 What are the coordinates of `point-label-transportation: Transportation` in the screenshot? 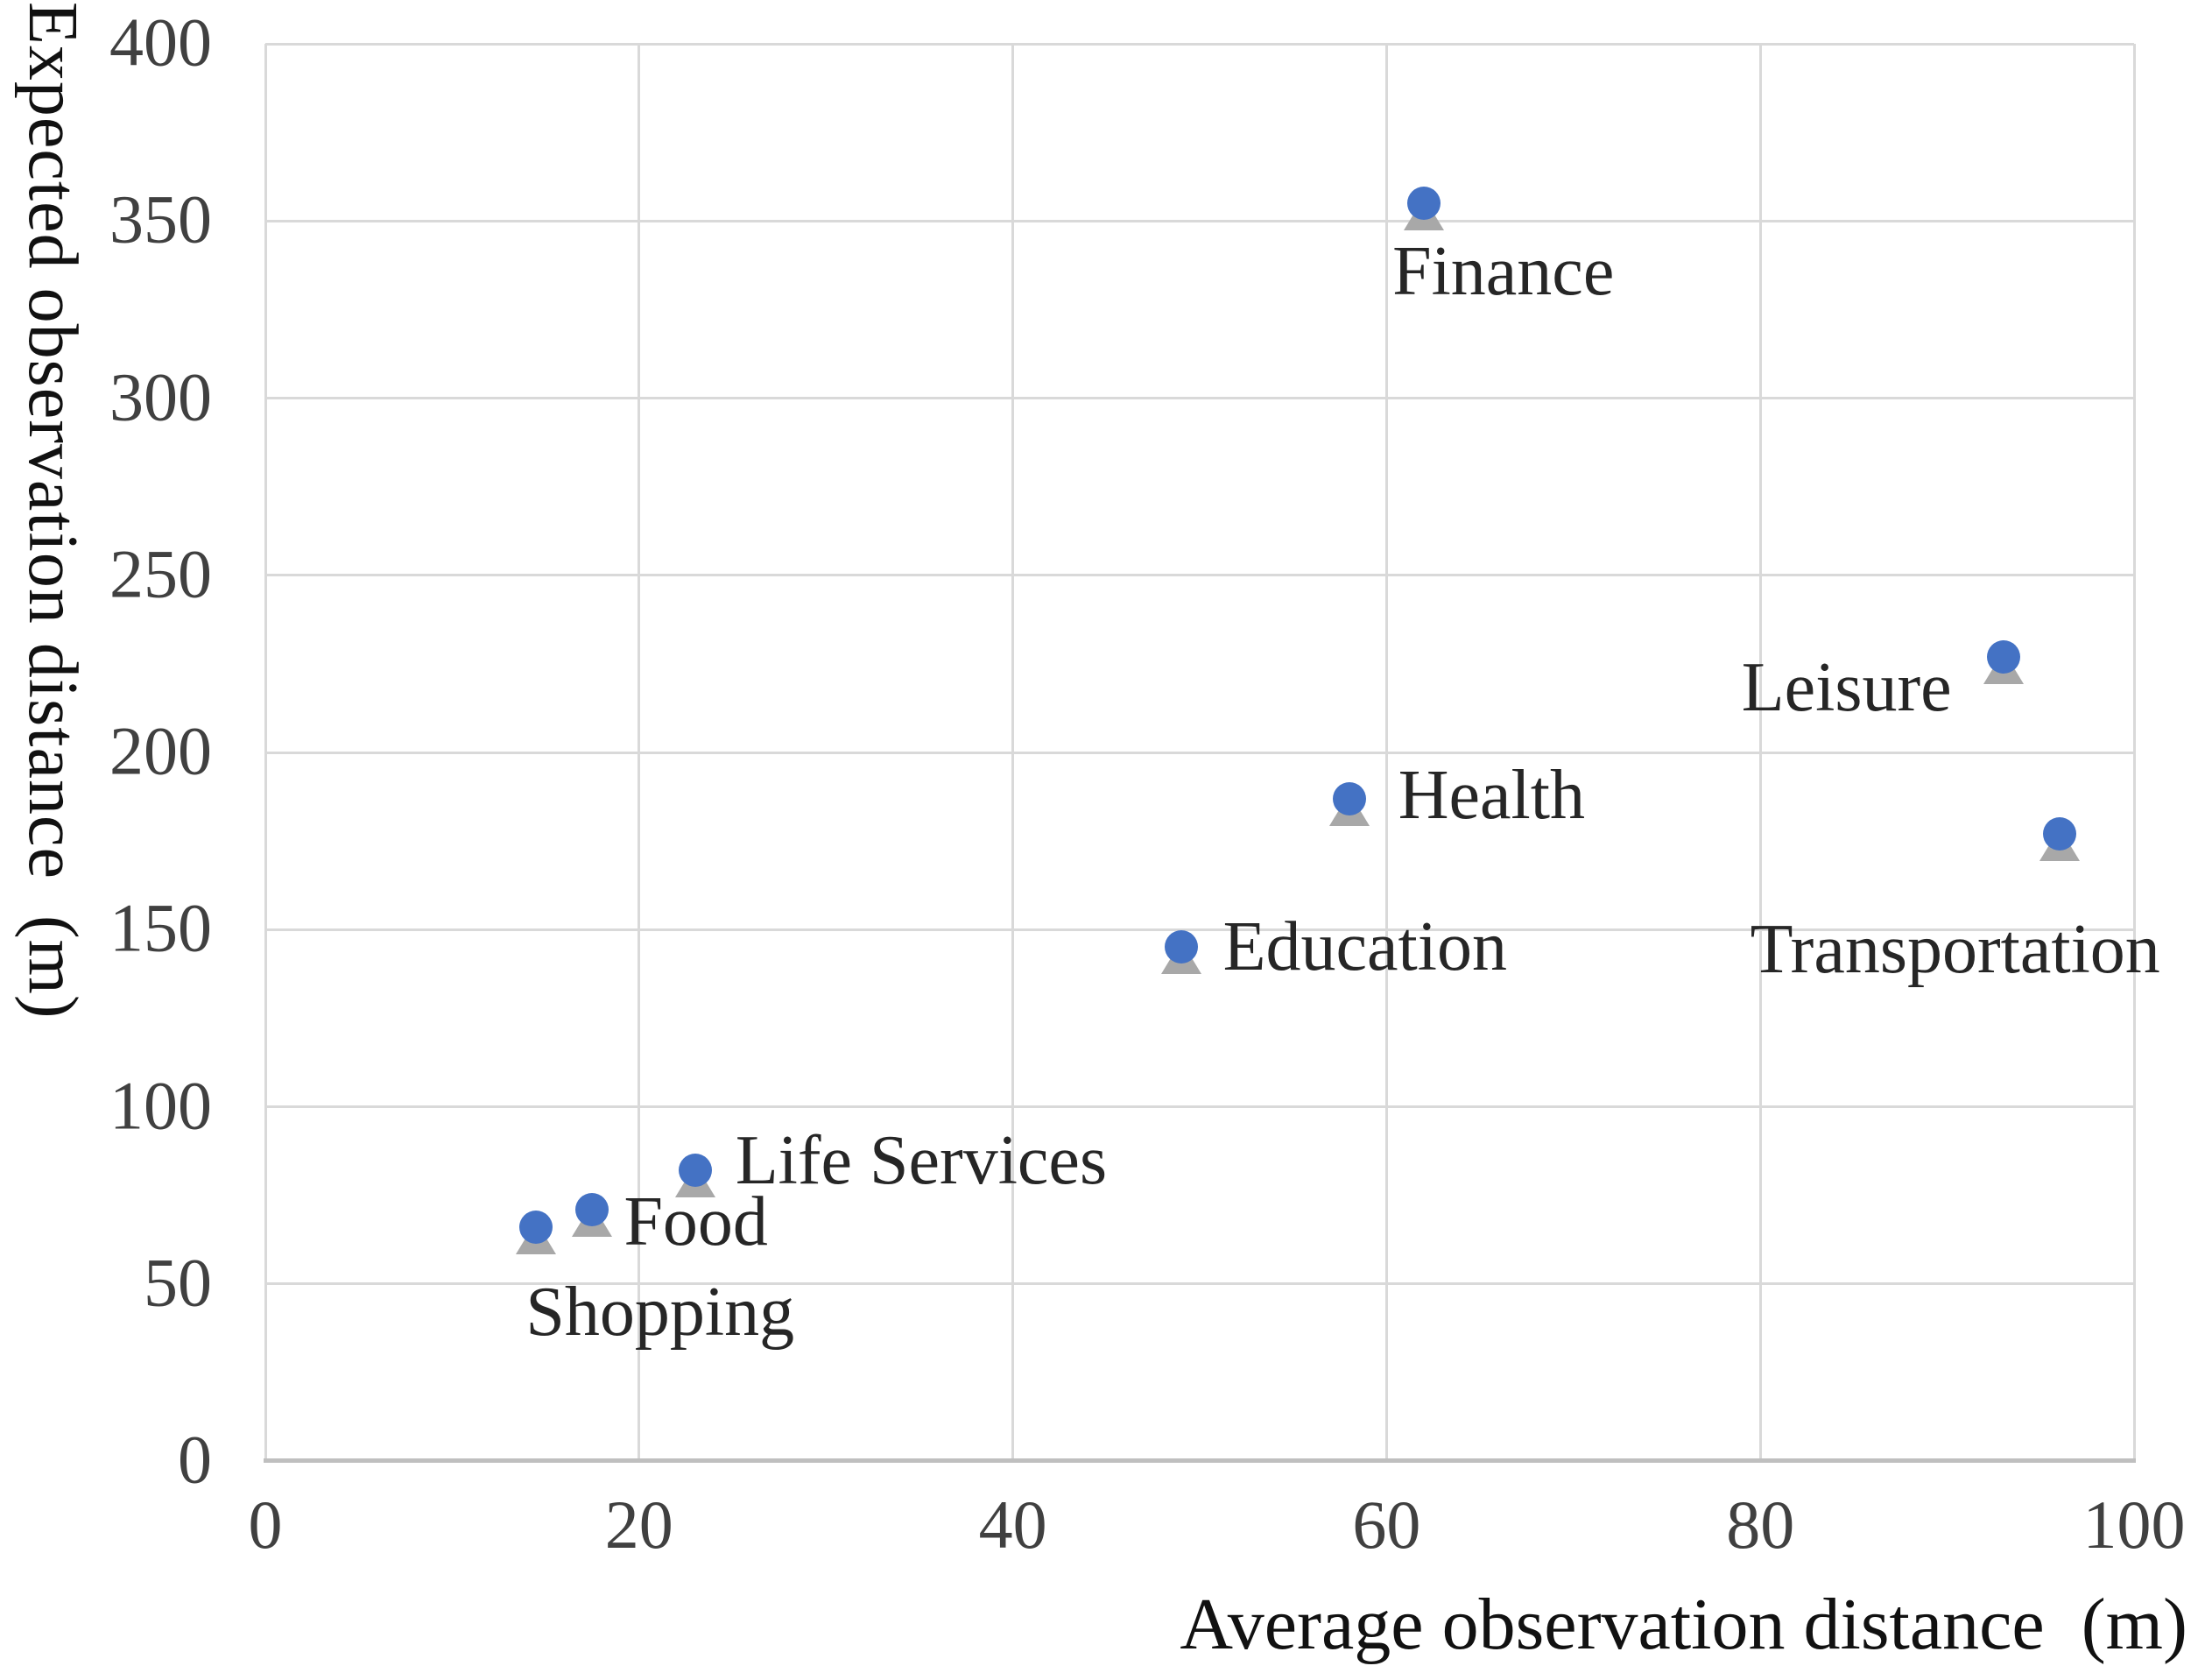 It's located at (1955, 950).